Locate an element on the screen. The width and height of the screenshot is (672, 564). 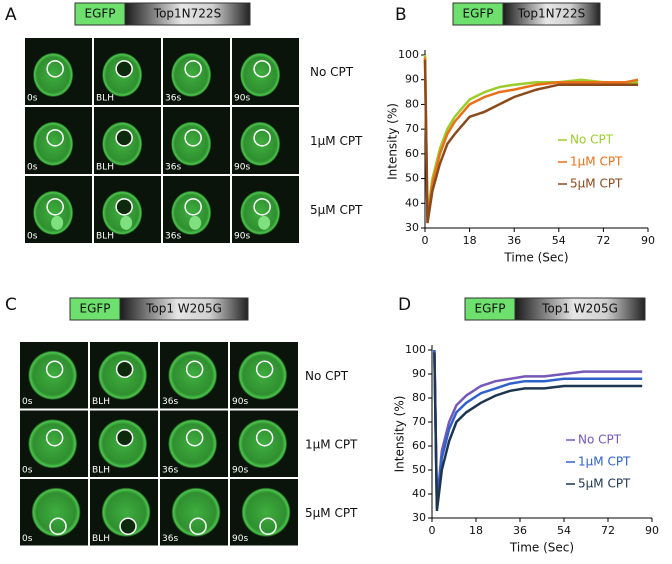
y-tick-label: 70 is located at coordinates (419, 421).